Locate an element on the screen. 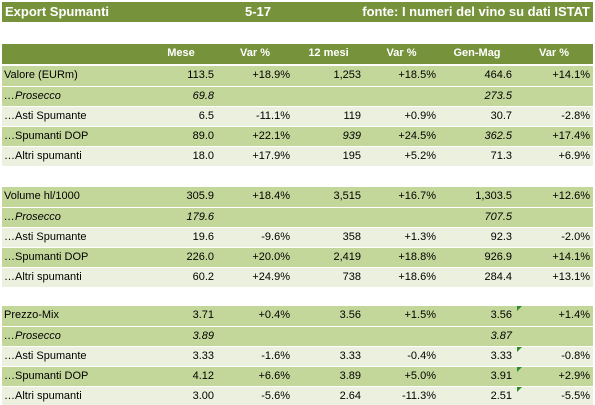 This screenshot has height=405, width=595. cell-12mesi: 3.33 is located at coordinates (328, 356).